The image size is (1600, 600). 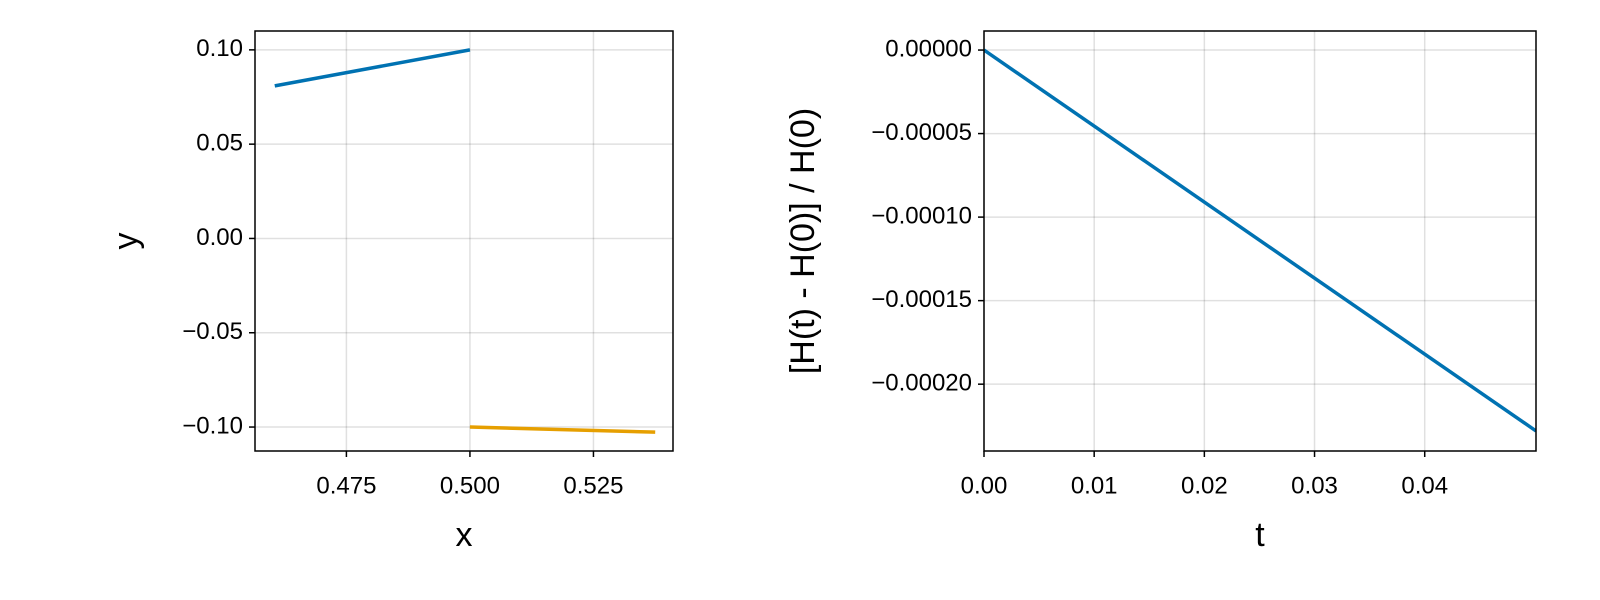 What do you see at coordinates (921, 383) in the screenshot?
I see `y-tick-label: −0.00020` at bounding box center [921, 383].